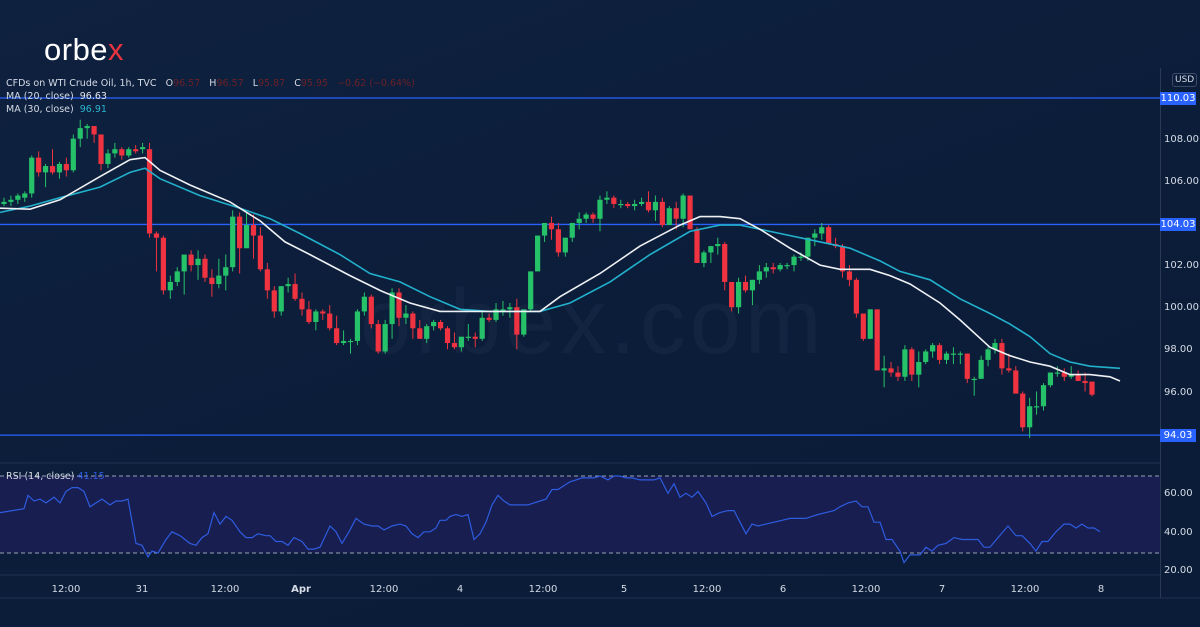 This screenshot has width=1200, height=627. Describe the element at coordinates (1178, 571) in the screenshot. I see `rsi-tick-label: 20.00` at that location.